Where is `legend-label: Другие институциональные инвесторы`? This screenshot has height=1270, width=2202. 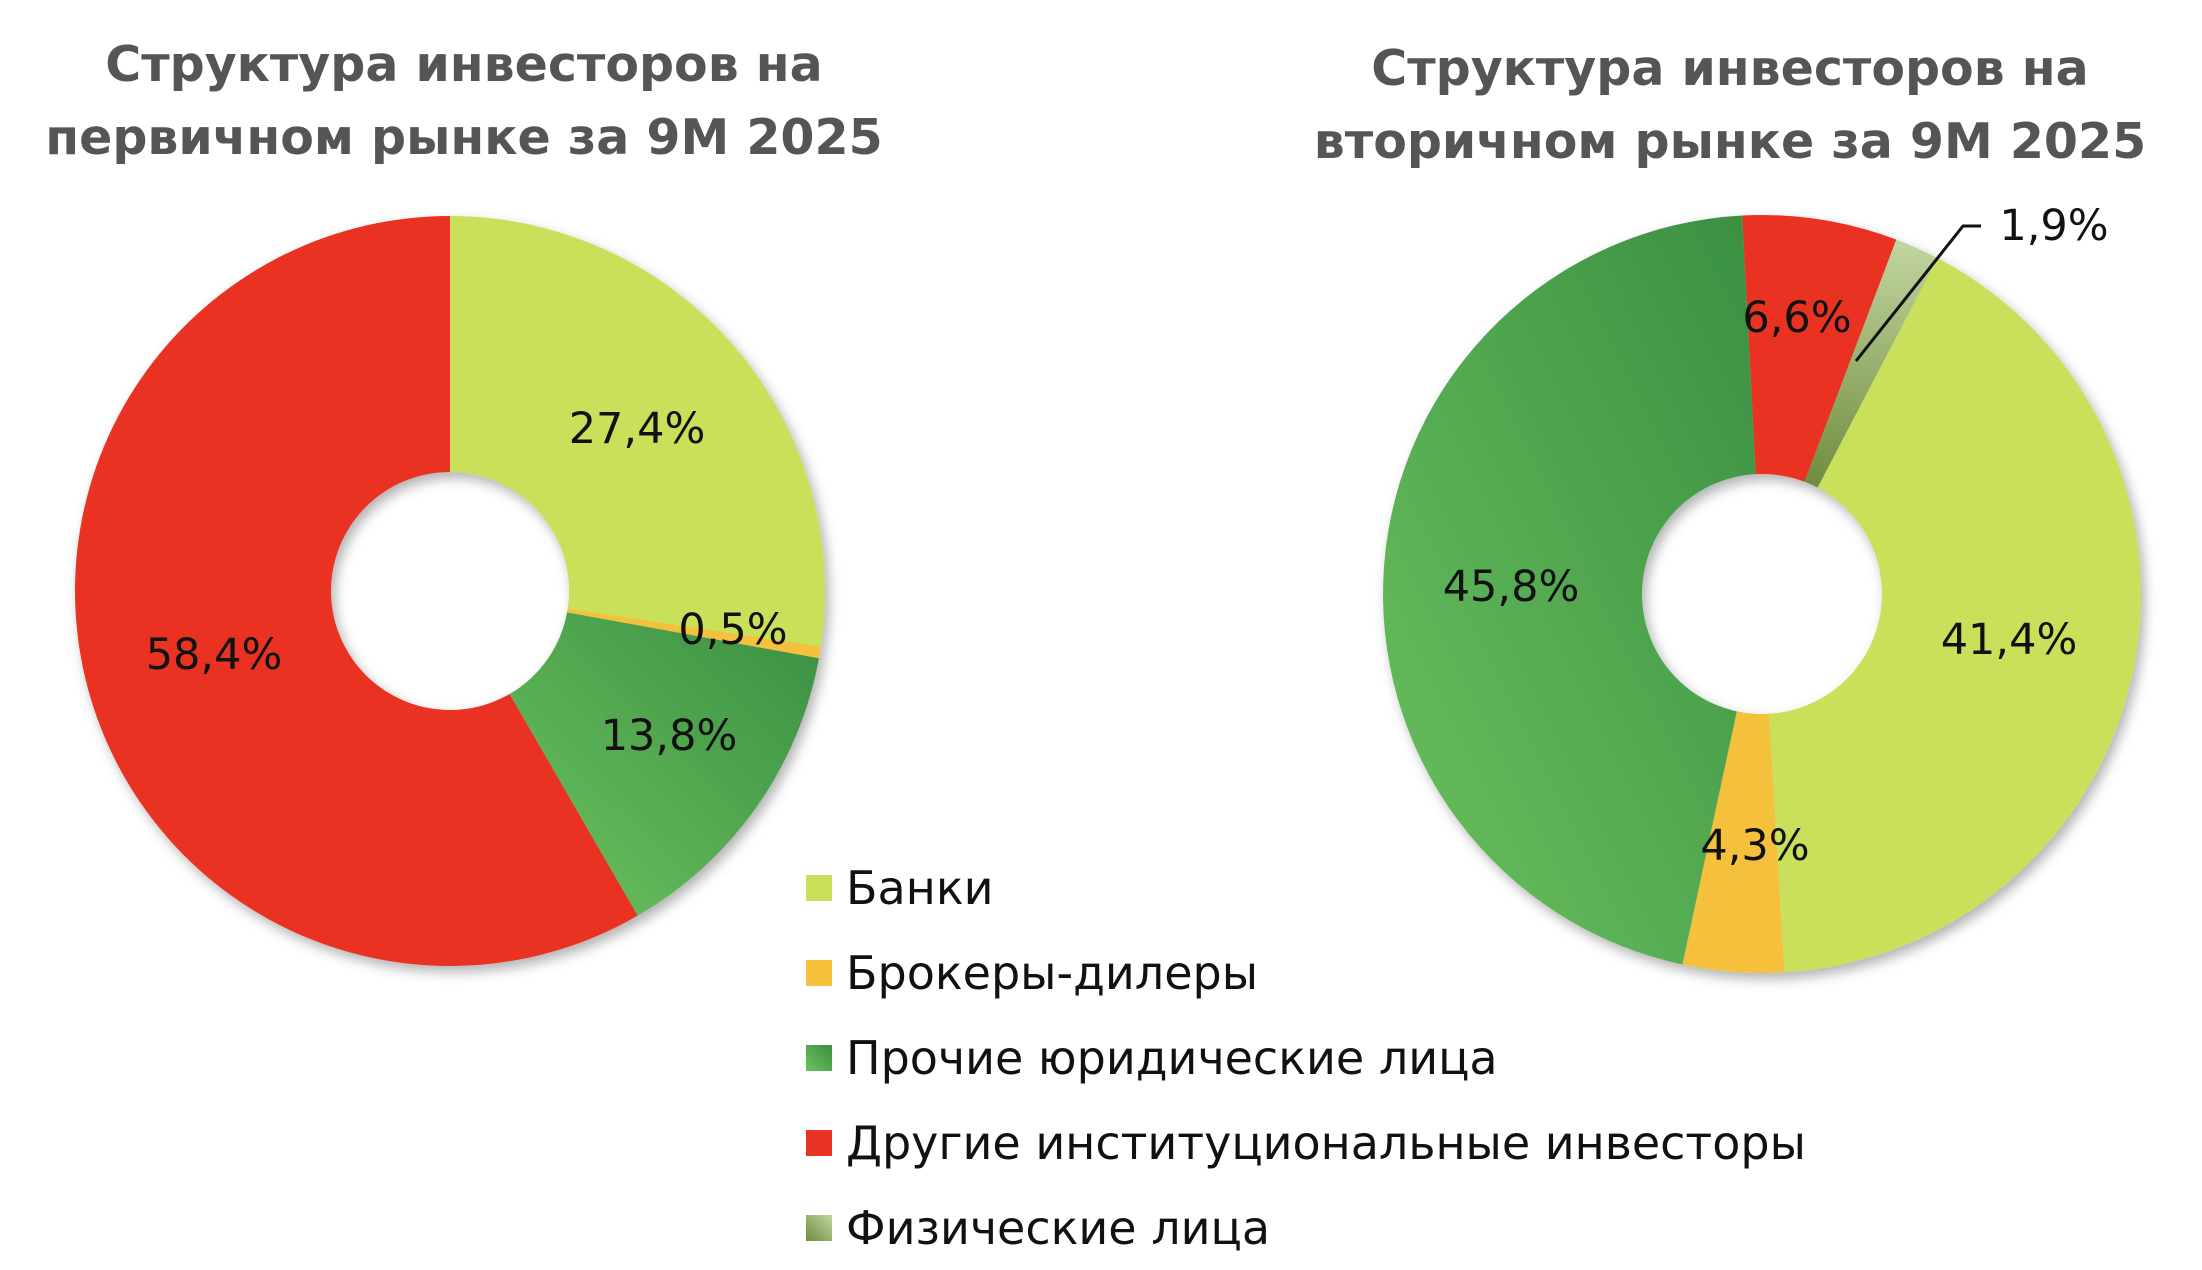 legend-label: Другие институциональные инвесторы is located at coordinates (1326, 1142).